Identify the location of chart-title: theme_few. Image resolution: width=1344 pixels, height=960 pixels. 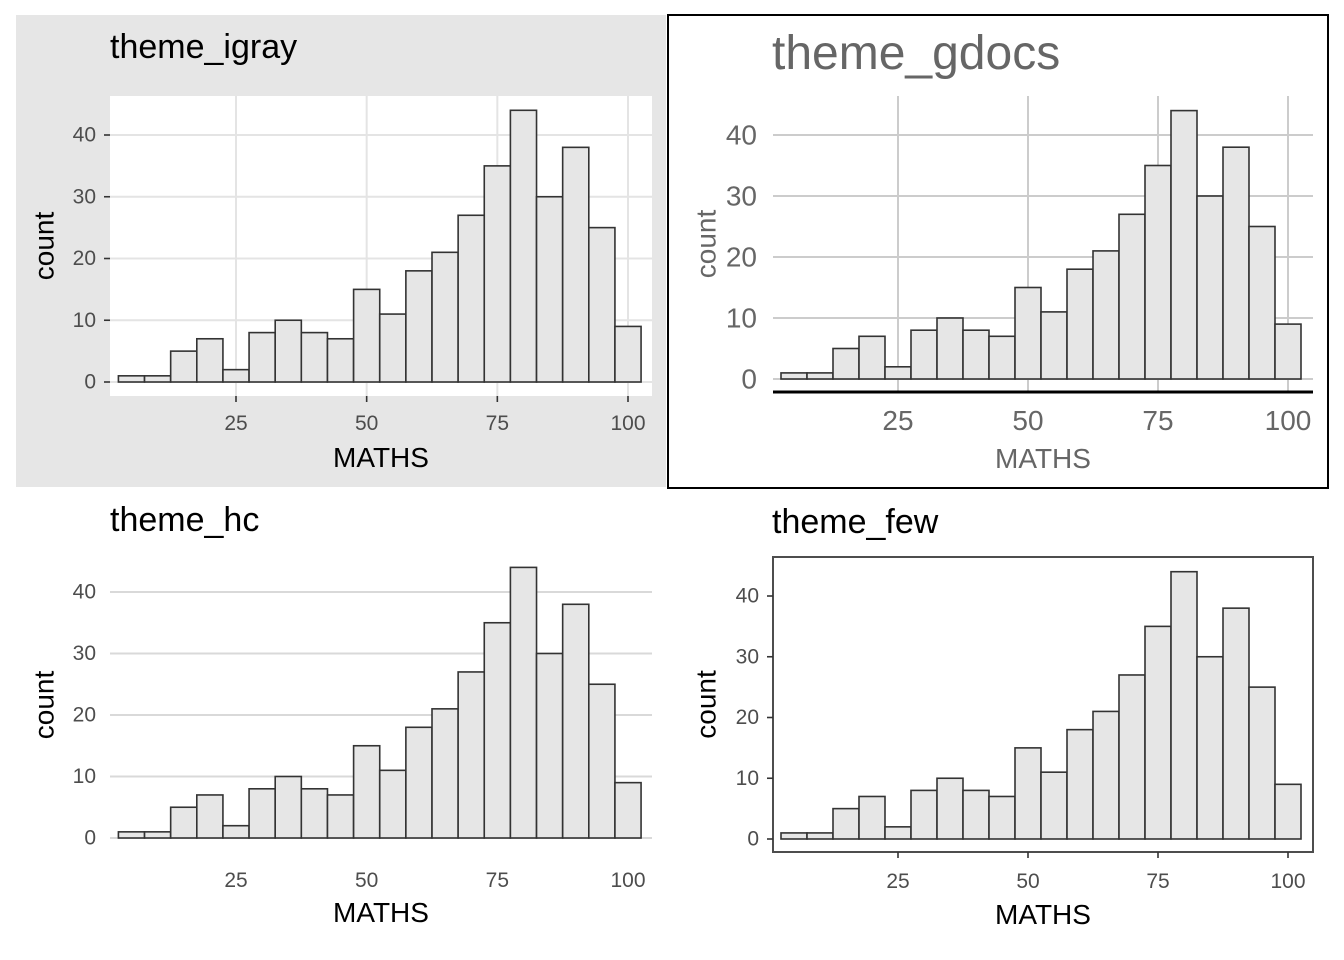
(855, 522).